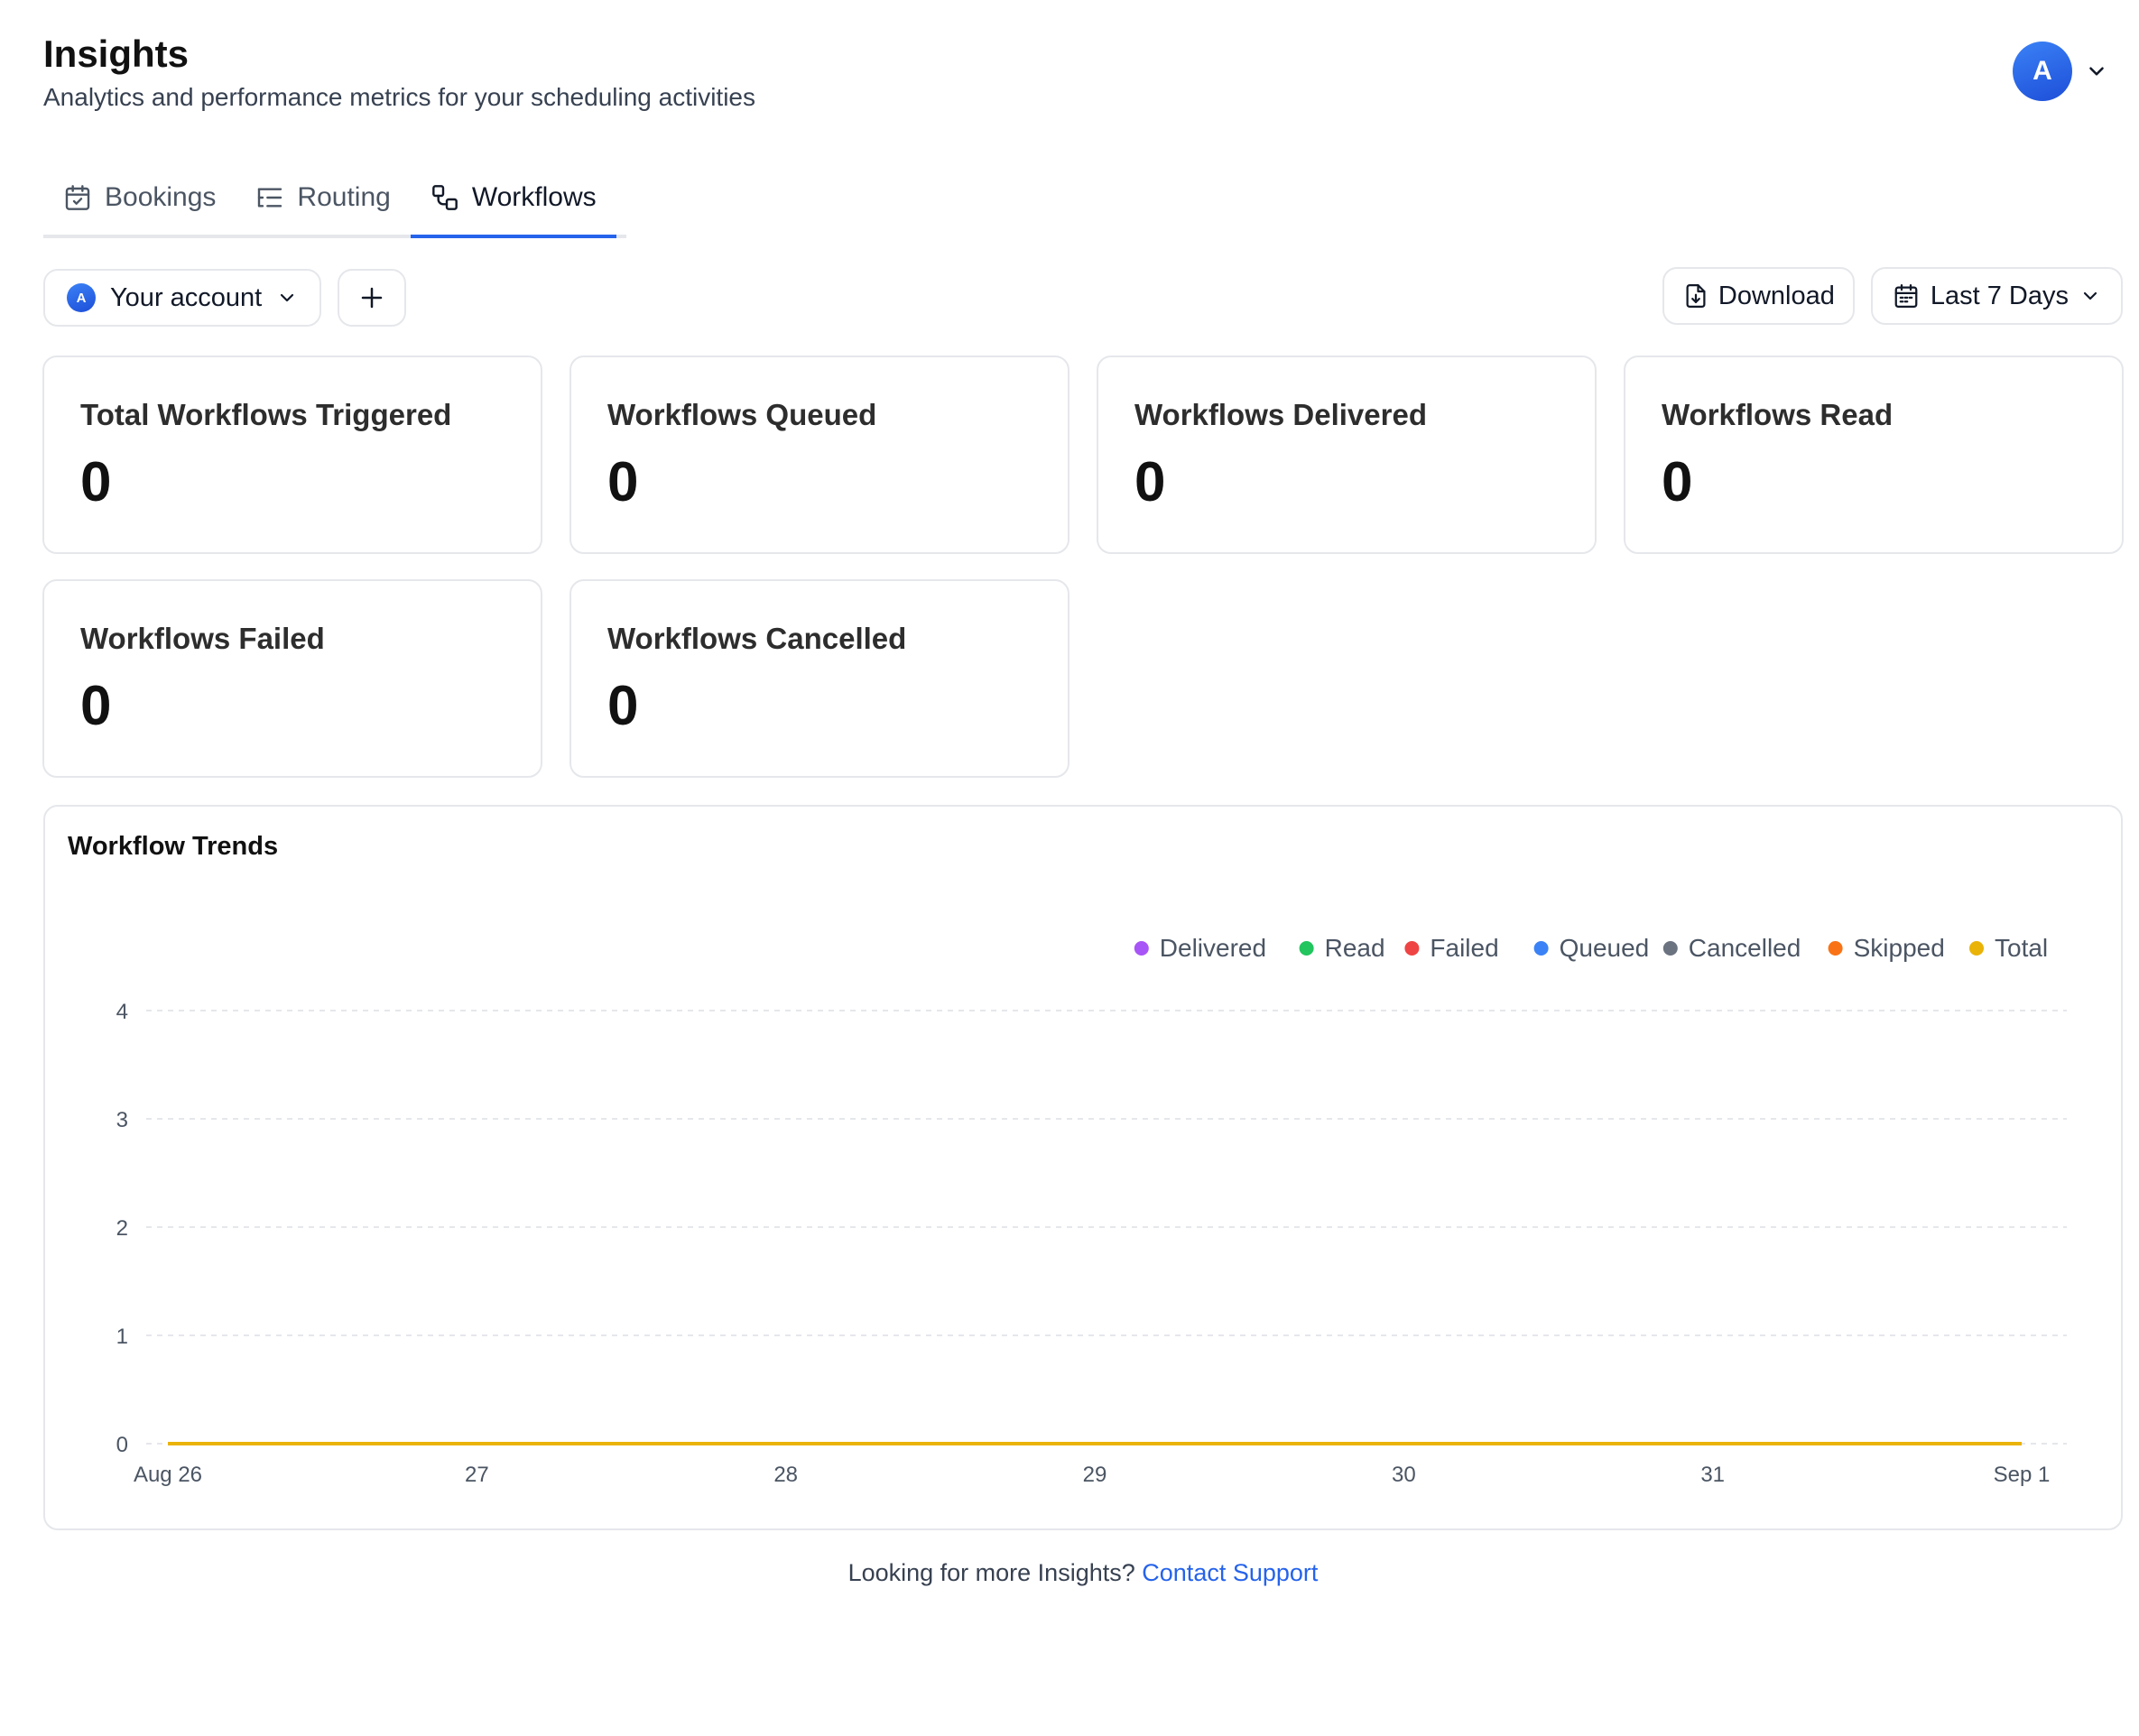  What do you see at coordinates (757, 639) in the screenshot?
I see `metric-label: Workflows Cancelled` at bounding box center [757, 639].